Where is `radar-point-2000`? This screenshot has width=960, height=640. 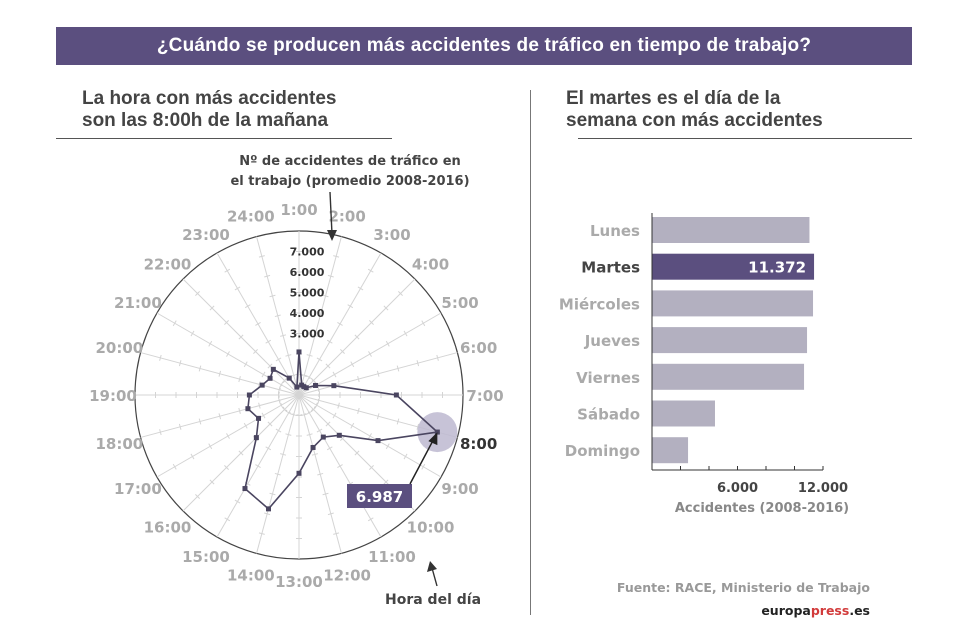 radar-point-2000 is located at coordinates (262, 385).